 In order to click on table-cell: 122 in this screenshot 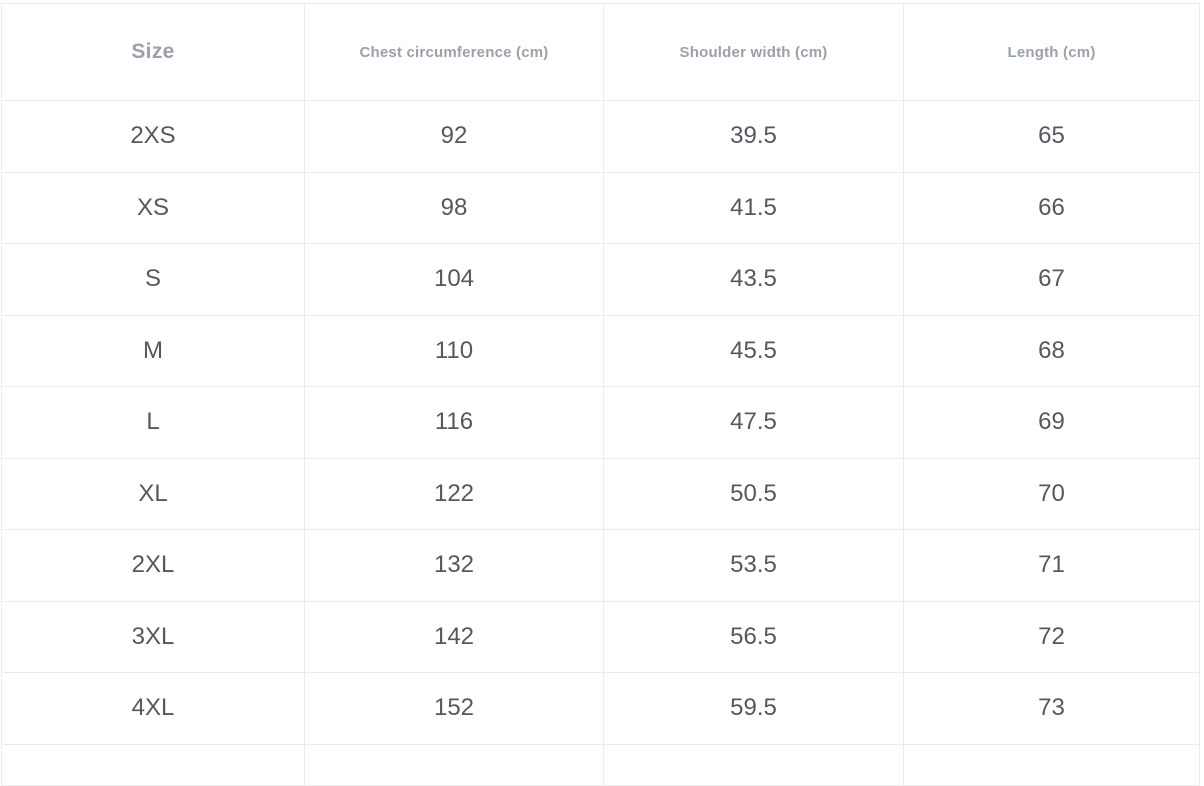, I will do `click(454, 493)`.